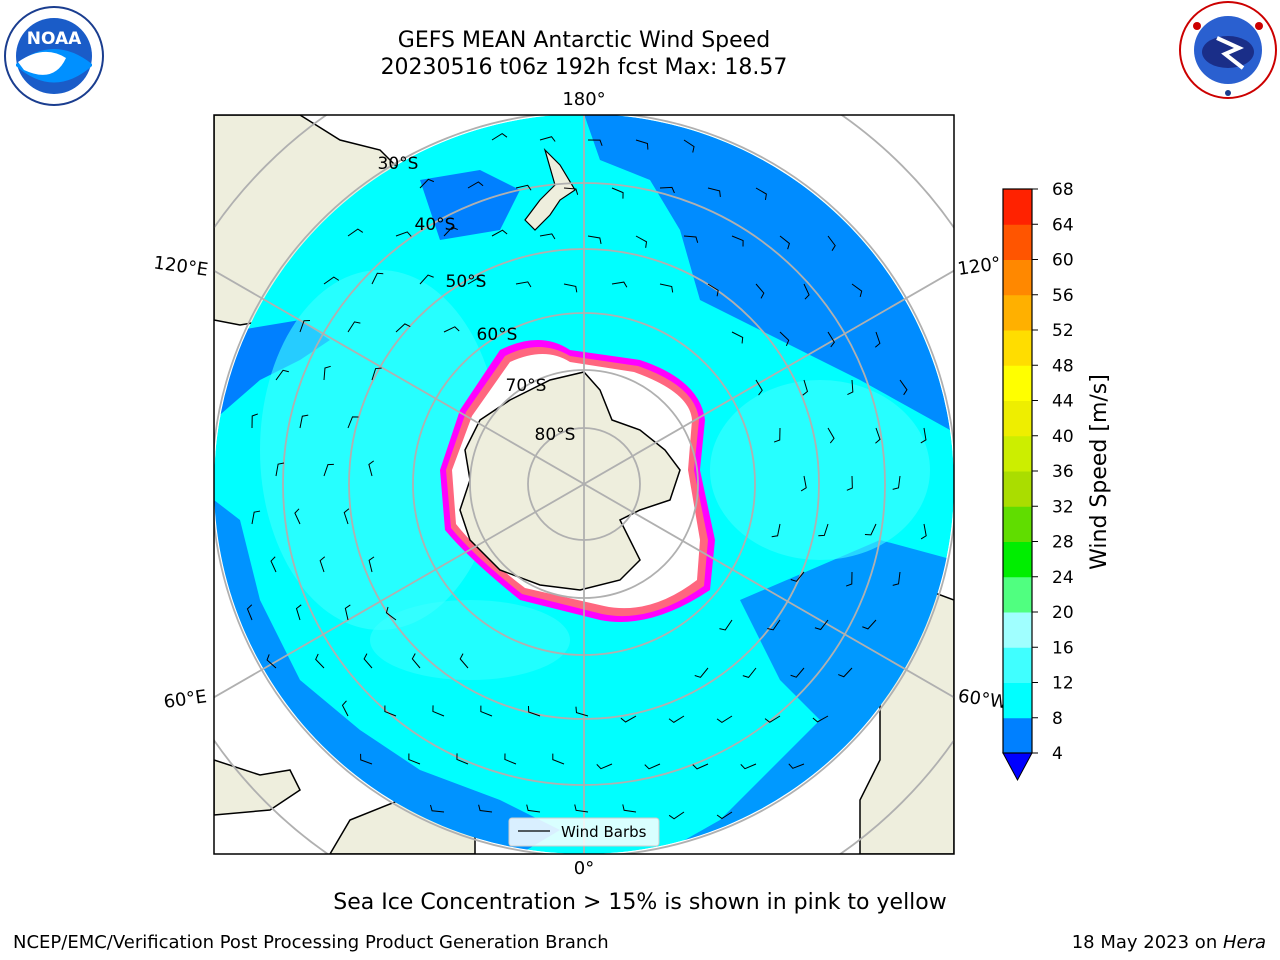  What do you see at coordinates (584, 40) in the screenshot?
I see `map-title: GEFS MEAN Antarctic Wind Speed` at bounding box center [584, 40].